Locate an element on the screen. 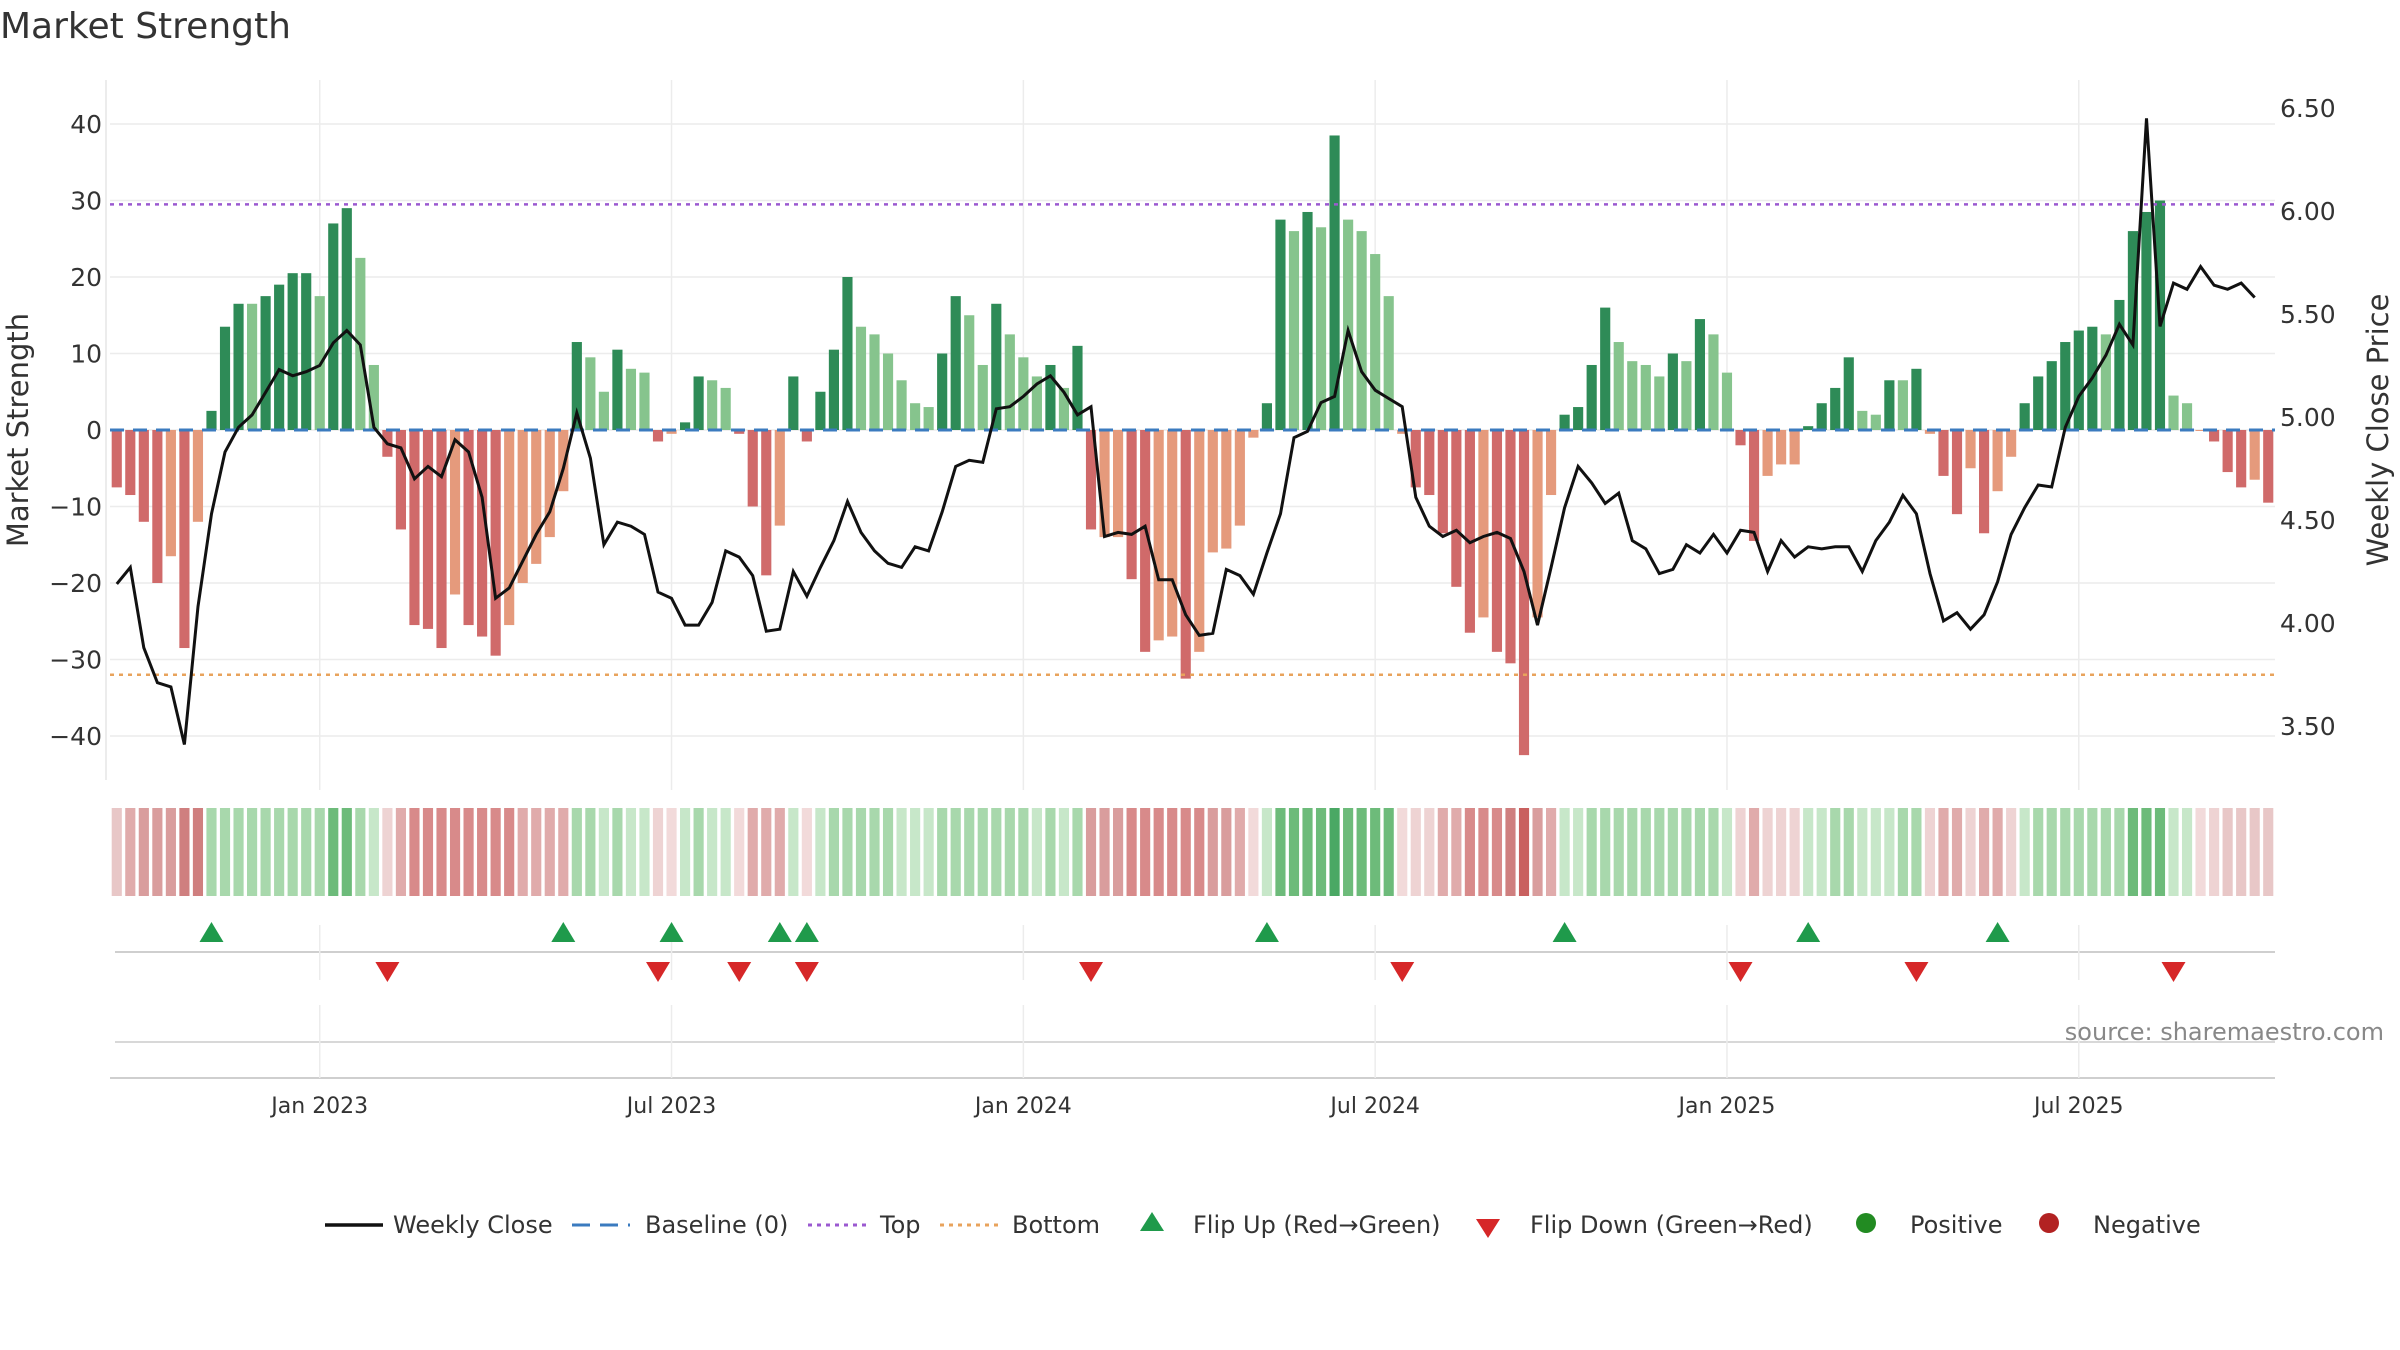 The height and width of the screenshot is (1350, 2400). legend-item-4: Flip Up (Red→Green) is located at coordinates (1290, 1225).